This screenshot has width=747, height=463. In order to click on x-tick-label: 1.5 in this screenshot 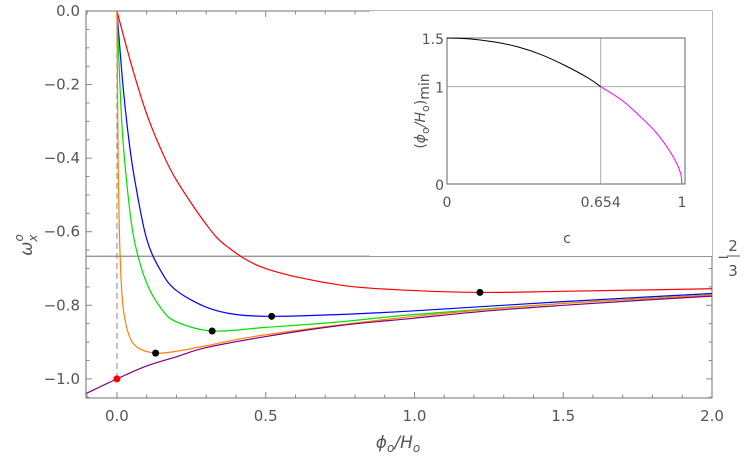, I will do `click(563, 416)`.